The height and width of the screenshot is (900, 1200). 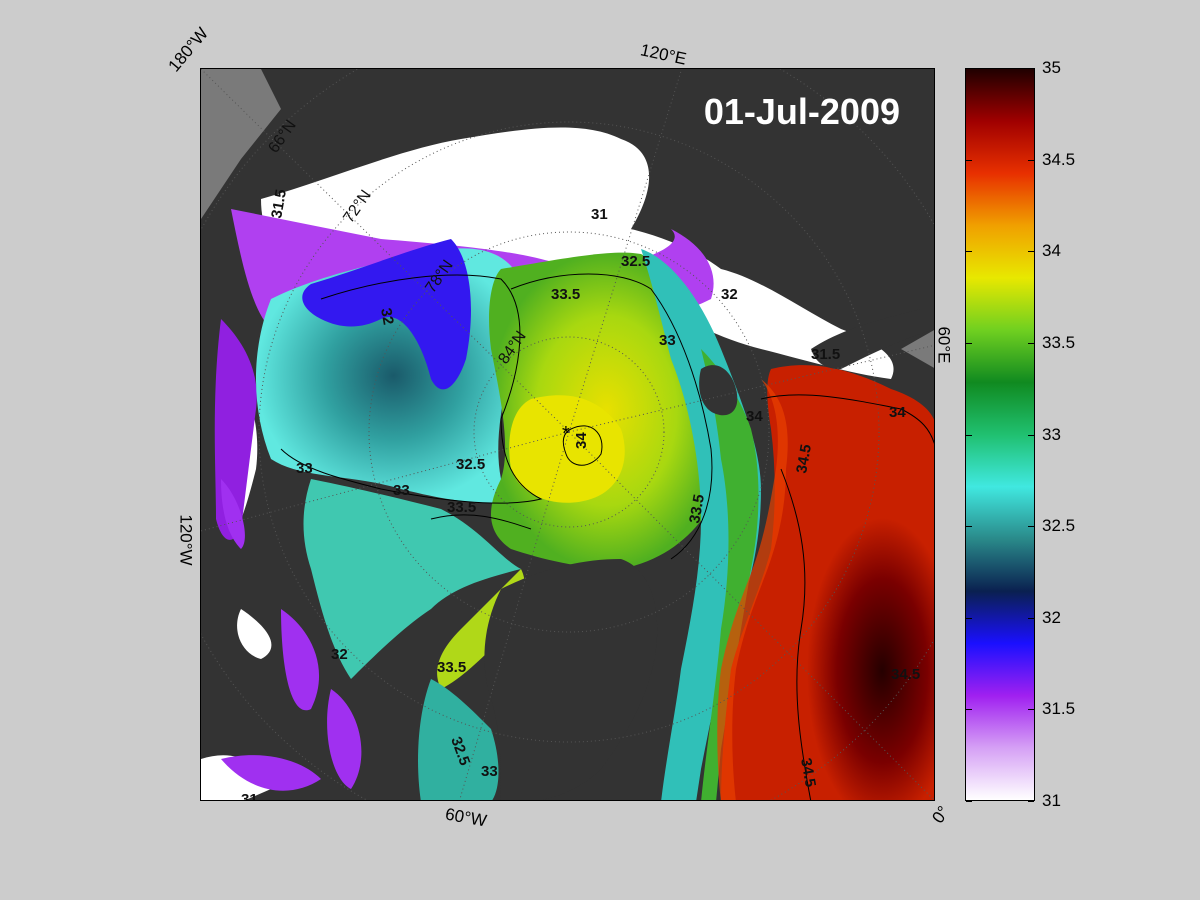 What do you see at coordinates (827, 582) in the screenshot?
I see `atlantic-water` at bounding box center [827, 582].